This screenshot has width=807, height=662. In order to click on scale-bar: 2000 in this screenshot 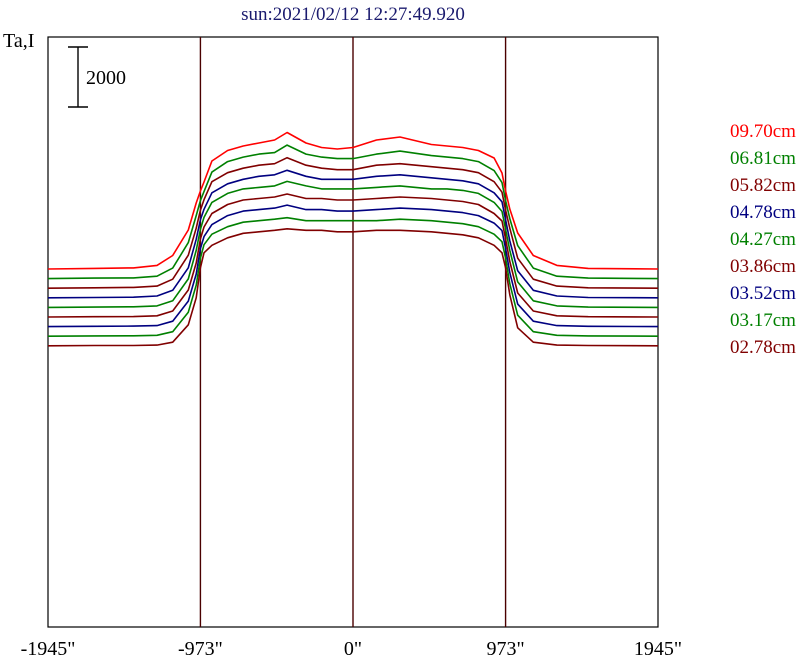, I will do `click(97, 77)`.